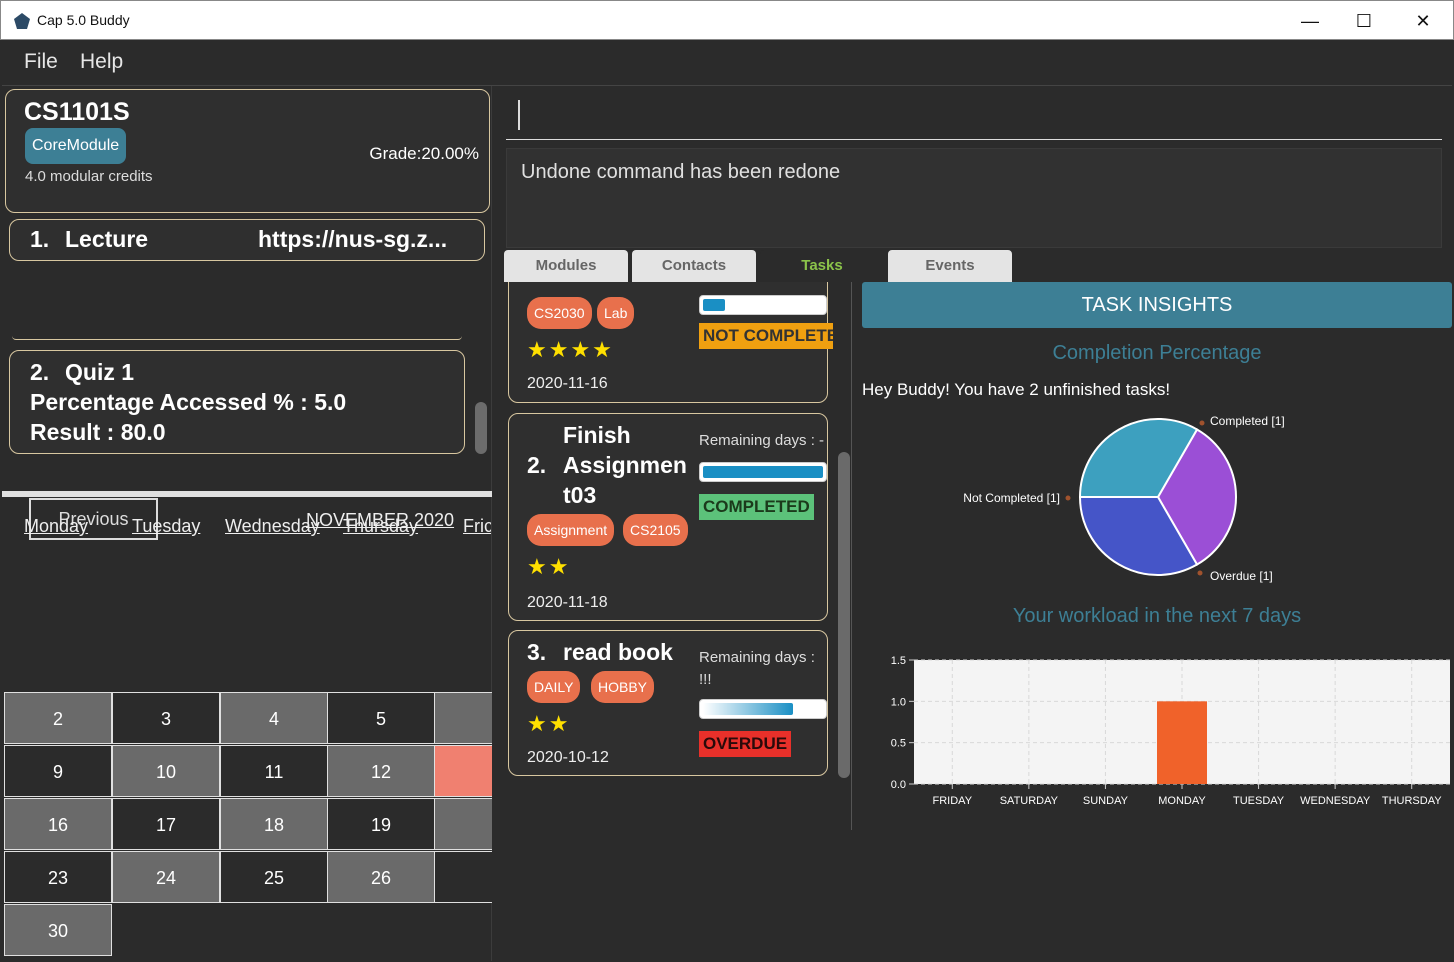 Image resolution: width=1454 pixels, height=962 pixels. Describe the element at coordinates (89, 176) in the screenshot. I see `module-credits: 4.0 modular credits` at that location.